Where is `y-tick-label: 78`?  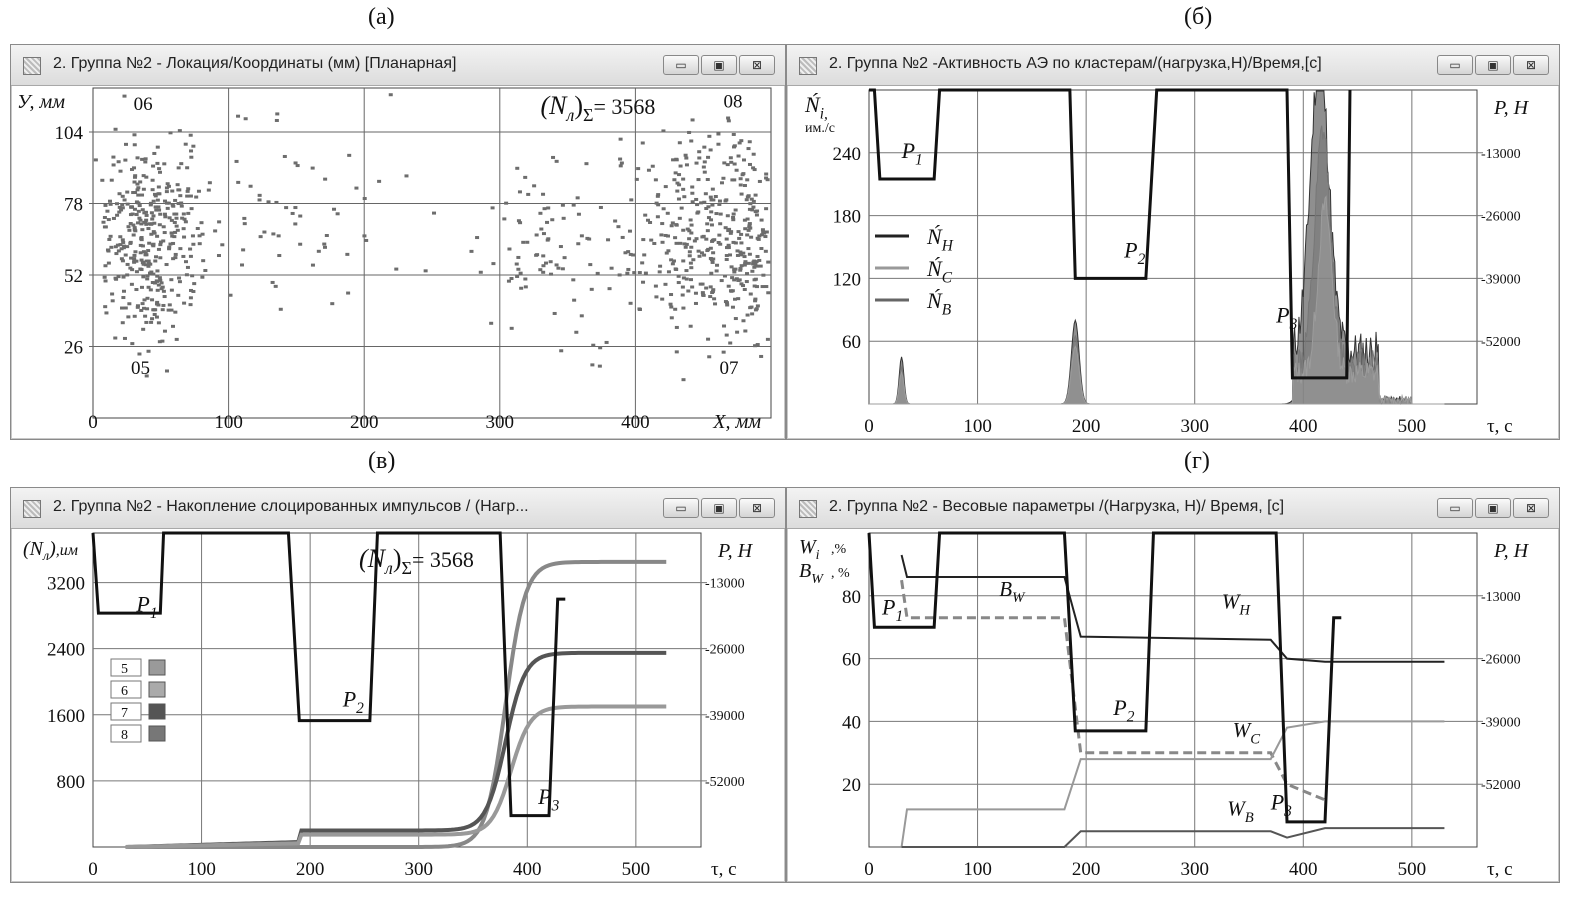 y-tick-label: 78 is located at coordinates (73, 205).